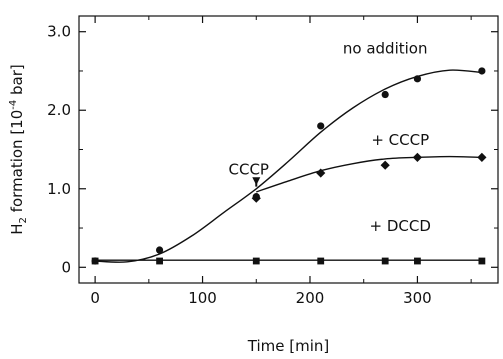  What do you see at coordinates (17, 82) in the screenshot?
I see `y-axis-title-end: bar]` at bounding box center [17, 82].